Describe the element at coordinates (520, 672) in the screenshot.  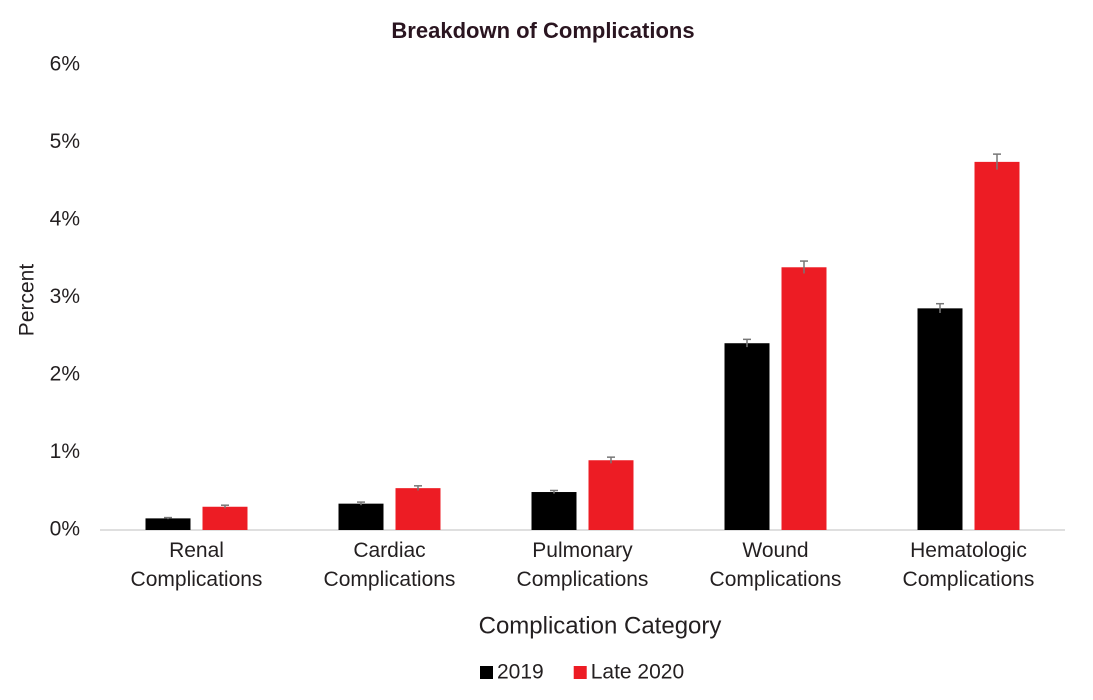
I see `legend-label: 2019` at that location.